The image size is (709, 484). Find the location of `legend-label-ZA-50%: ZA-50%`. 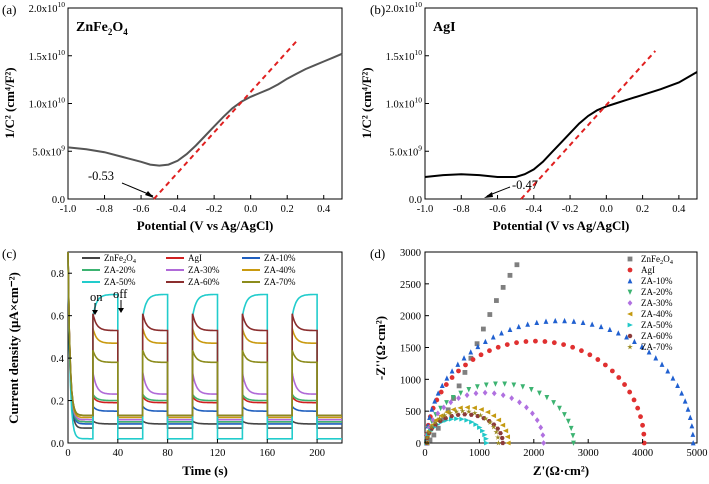

legend-label-ZA-50%: ZA-50% is located at coordinates (120, 282).